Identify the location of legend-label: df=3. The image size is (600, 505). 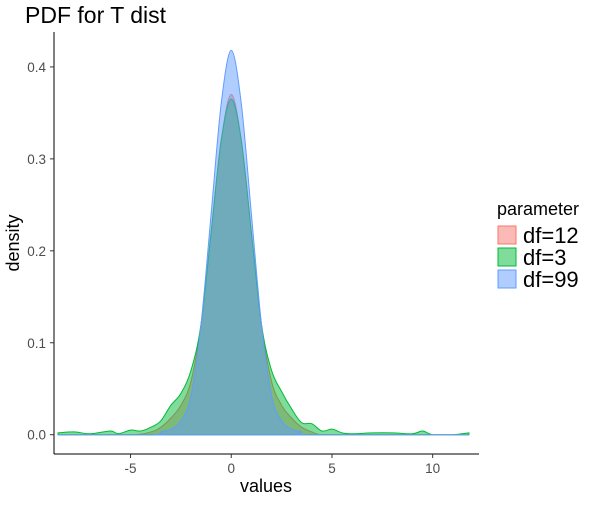
(544, 257).